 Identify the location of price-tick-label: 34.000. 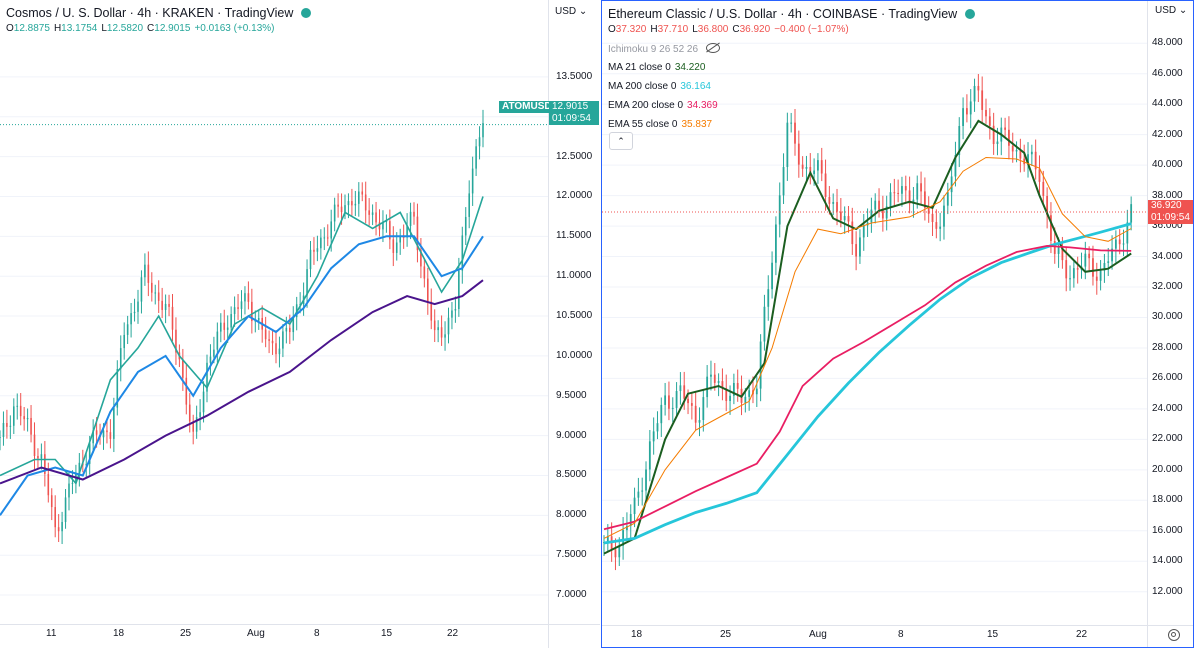
(1167, 256).